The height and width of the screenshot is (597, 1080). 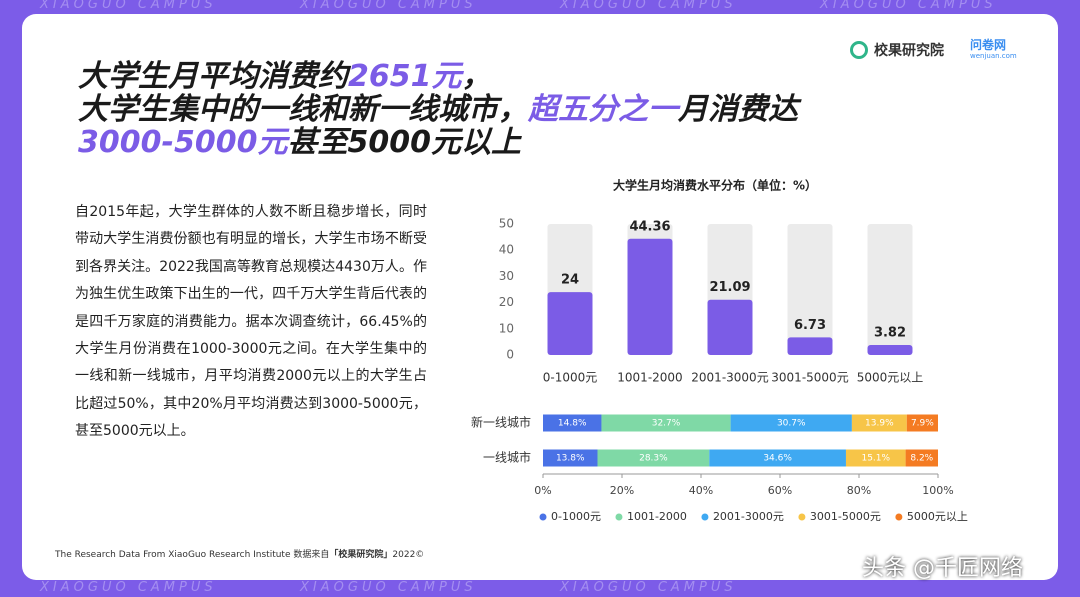 What do you see at coordinates (657, 516) in the screenshot?
I see `legend-label: 1001-2000` at bounding box center [657, 516].